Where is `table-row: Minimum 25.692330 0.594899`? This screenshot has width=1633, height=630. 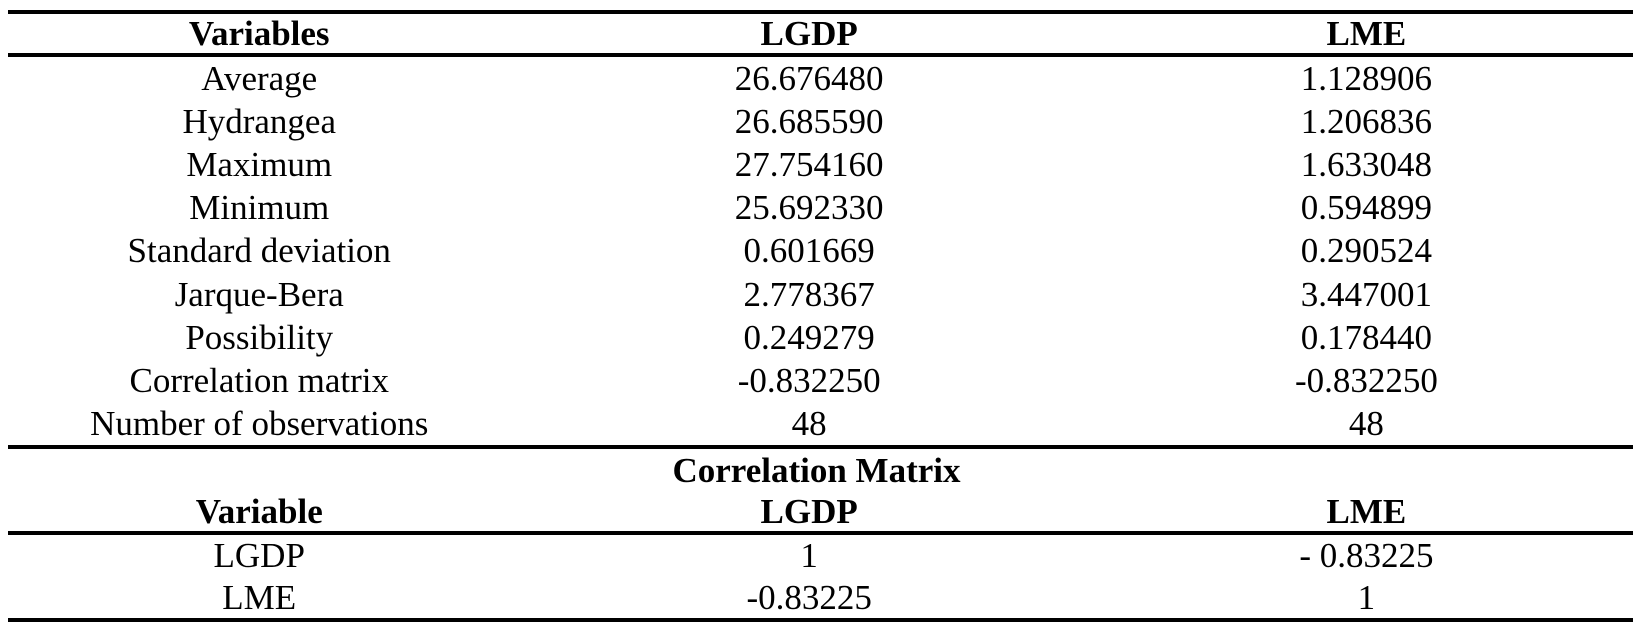
table-row: Minimum 25.692330 0.594899 is located at coordinates (816, 207).